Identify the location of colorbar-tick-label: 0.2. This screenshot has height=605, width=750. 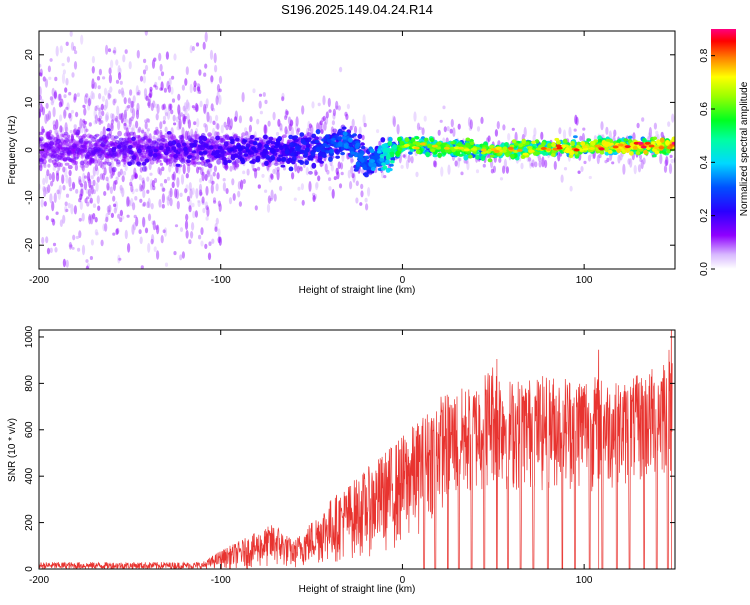
(704, 215).